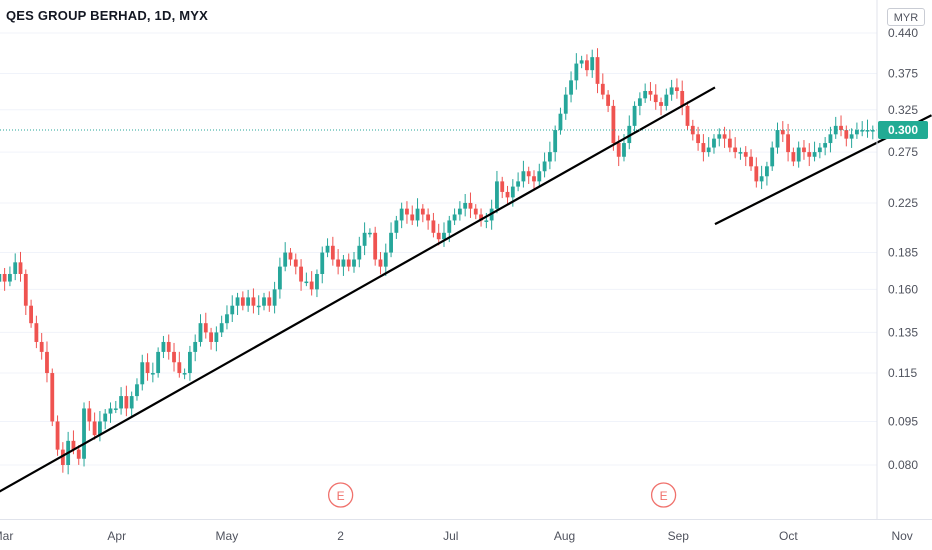 The height and width of the screenshot is (550, 932). What do you see at coordinates (903, 74) in the screenshot?
I see `y-tick-label: 0.375` at bounding box center [903, 74].